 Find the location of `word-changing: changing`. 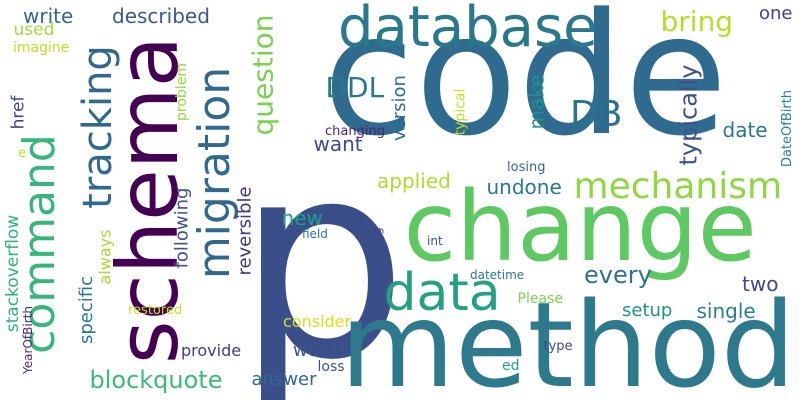

word-changing: changing is located at coordinates (355, 131).